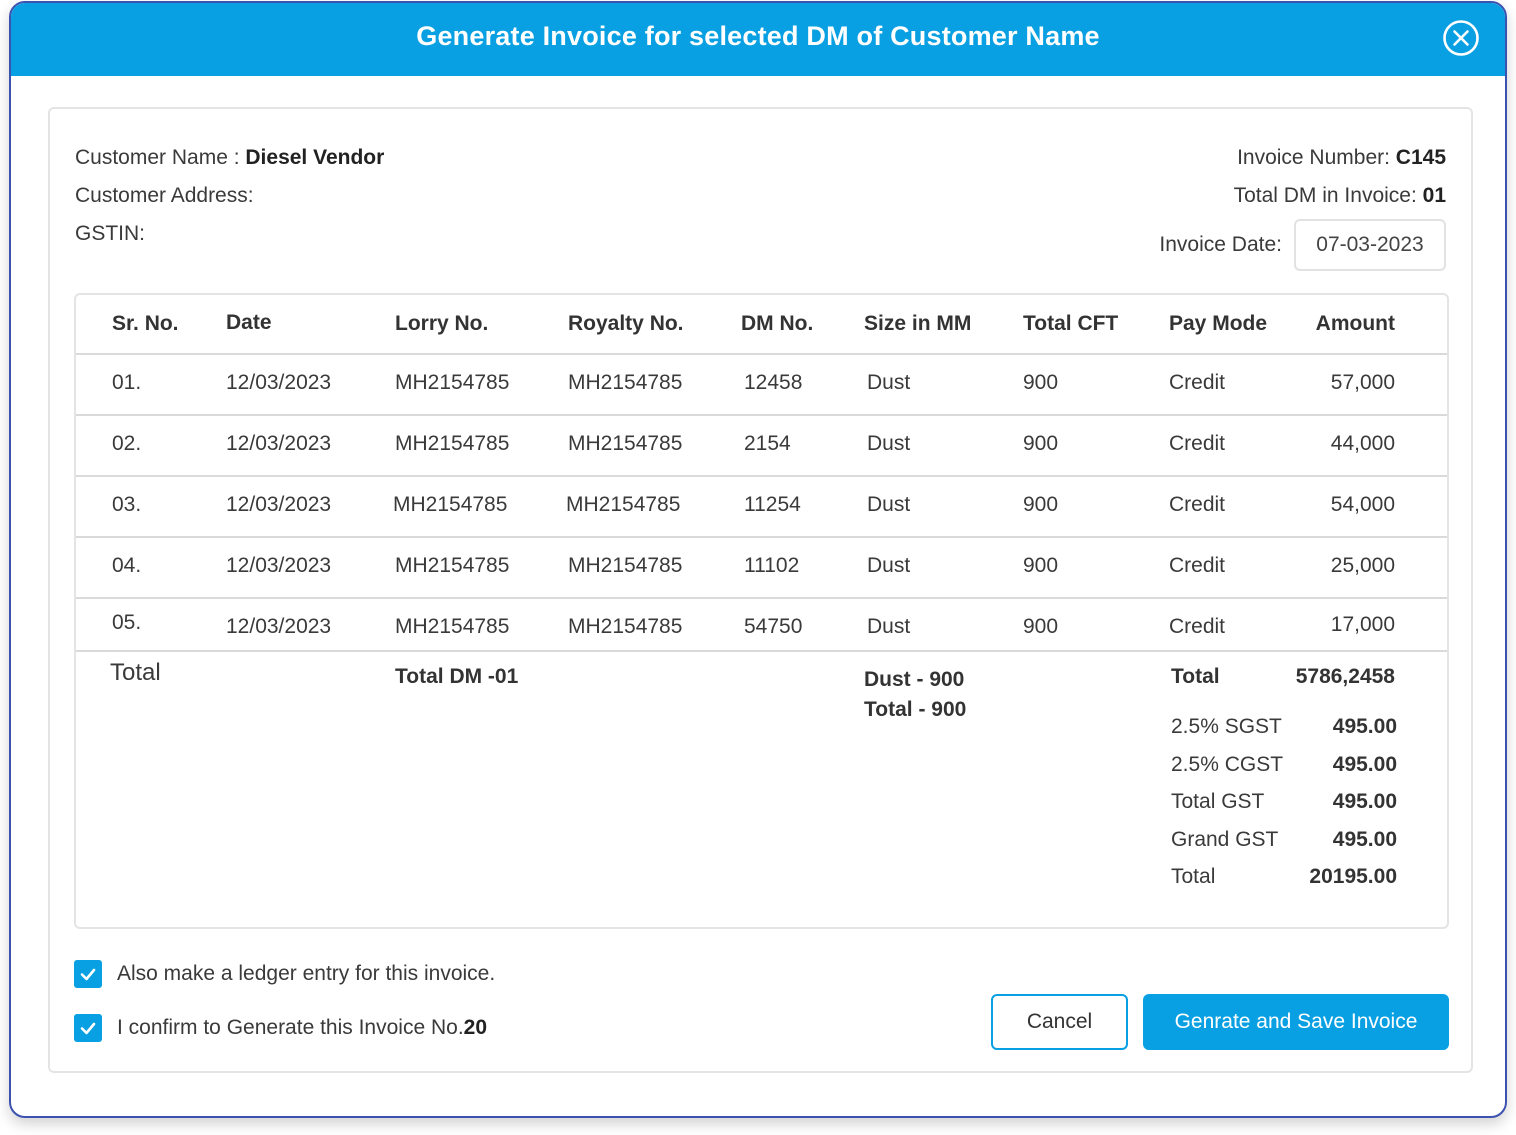 This screenshot has height=1135, width=1516. Describe the element at coordinates (1226, 726) in the screenshot. I see `summary-label: 2.5% SGST` at that location.